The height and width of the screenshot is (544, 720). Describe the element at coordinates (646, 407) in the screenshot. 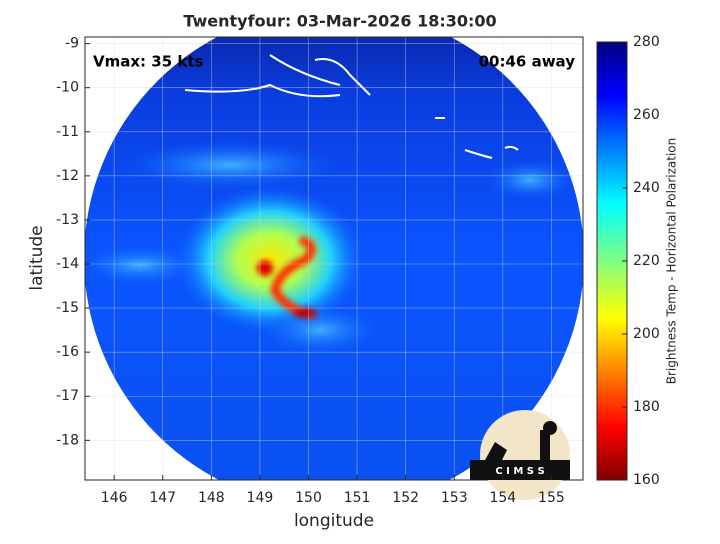

I see `colorbar-tick-label: 180` at that location.